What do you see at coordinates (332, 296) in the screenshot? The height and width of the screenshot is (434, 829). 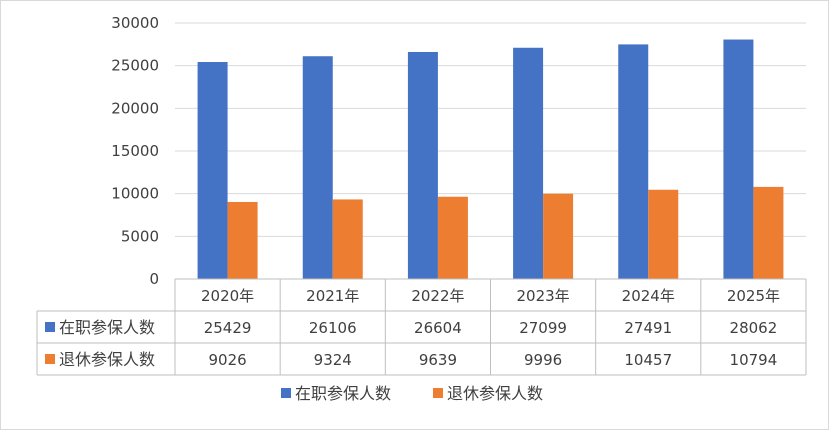 I see `category-label: 2021年` at bounding box center [332, 296].